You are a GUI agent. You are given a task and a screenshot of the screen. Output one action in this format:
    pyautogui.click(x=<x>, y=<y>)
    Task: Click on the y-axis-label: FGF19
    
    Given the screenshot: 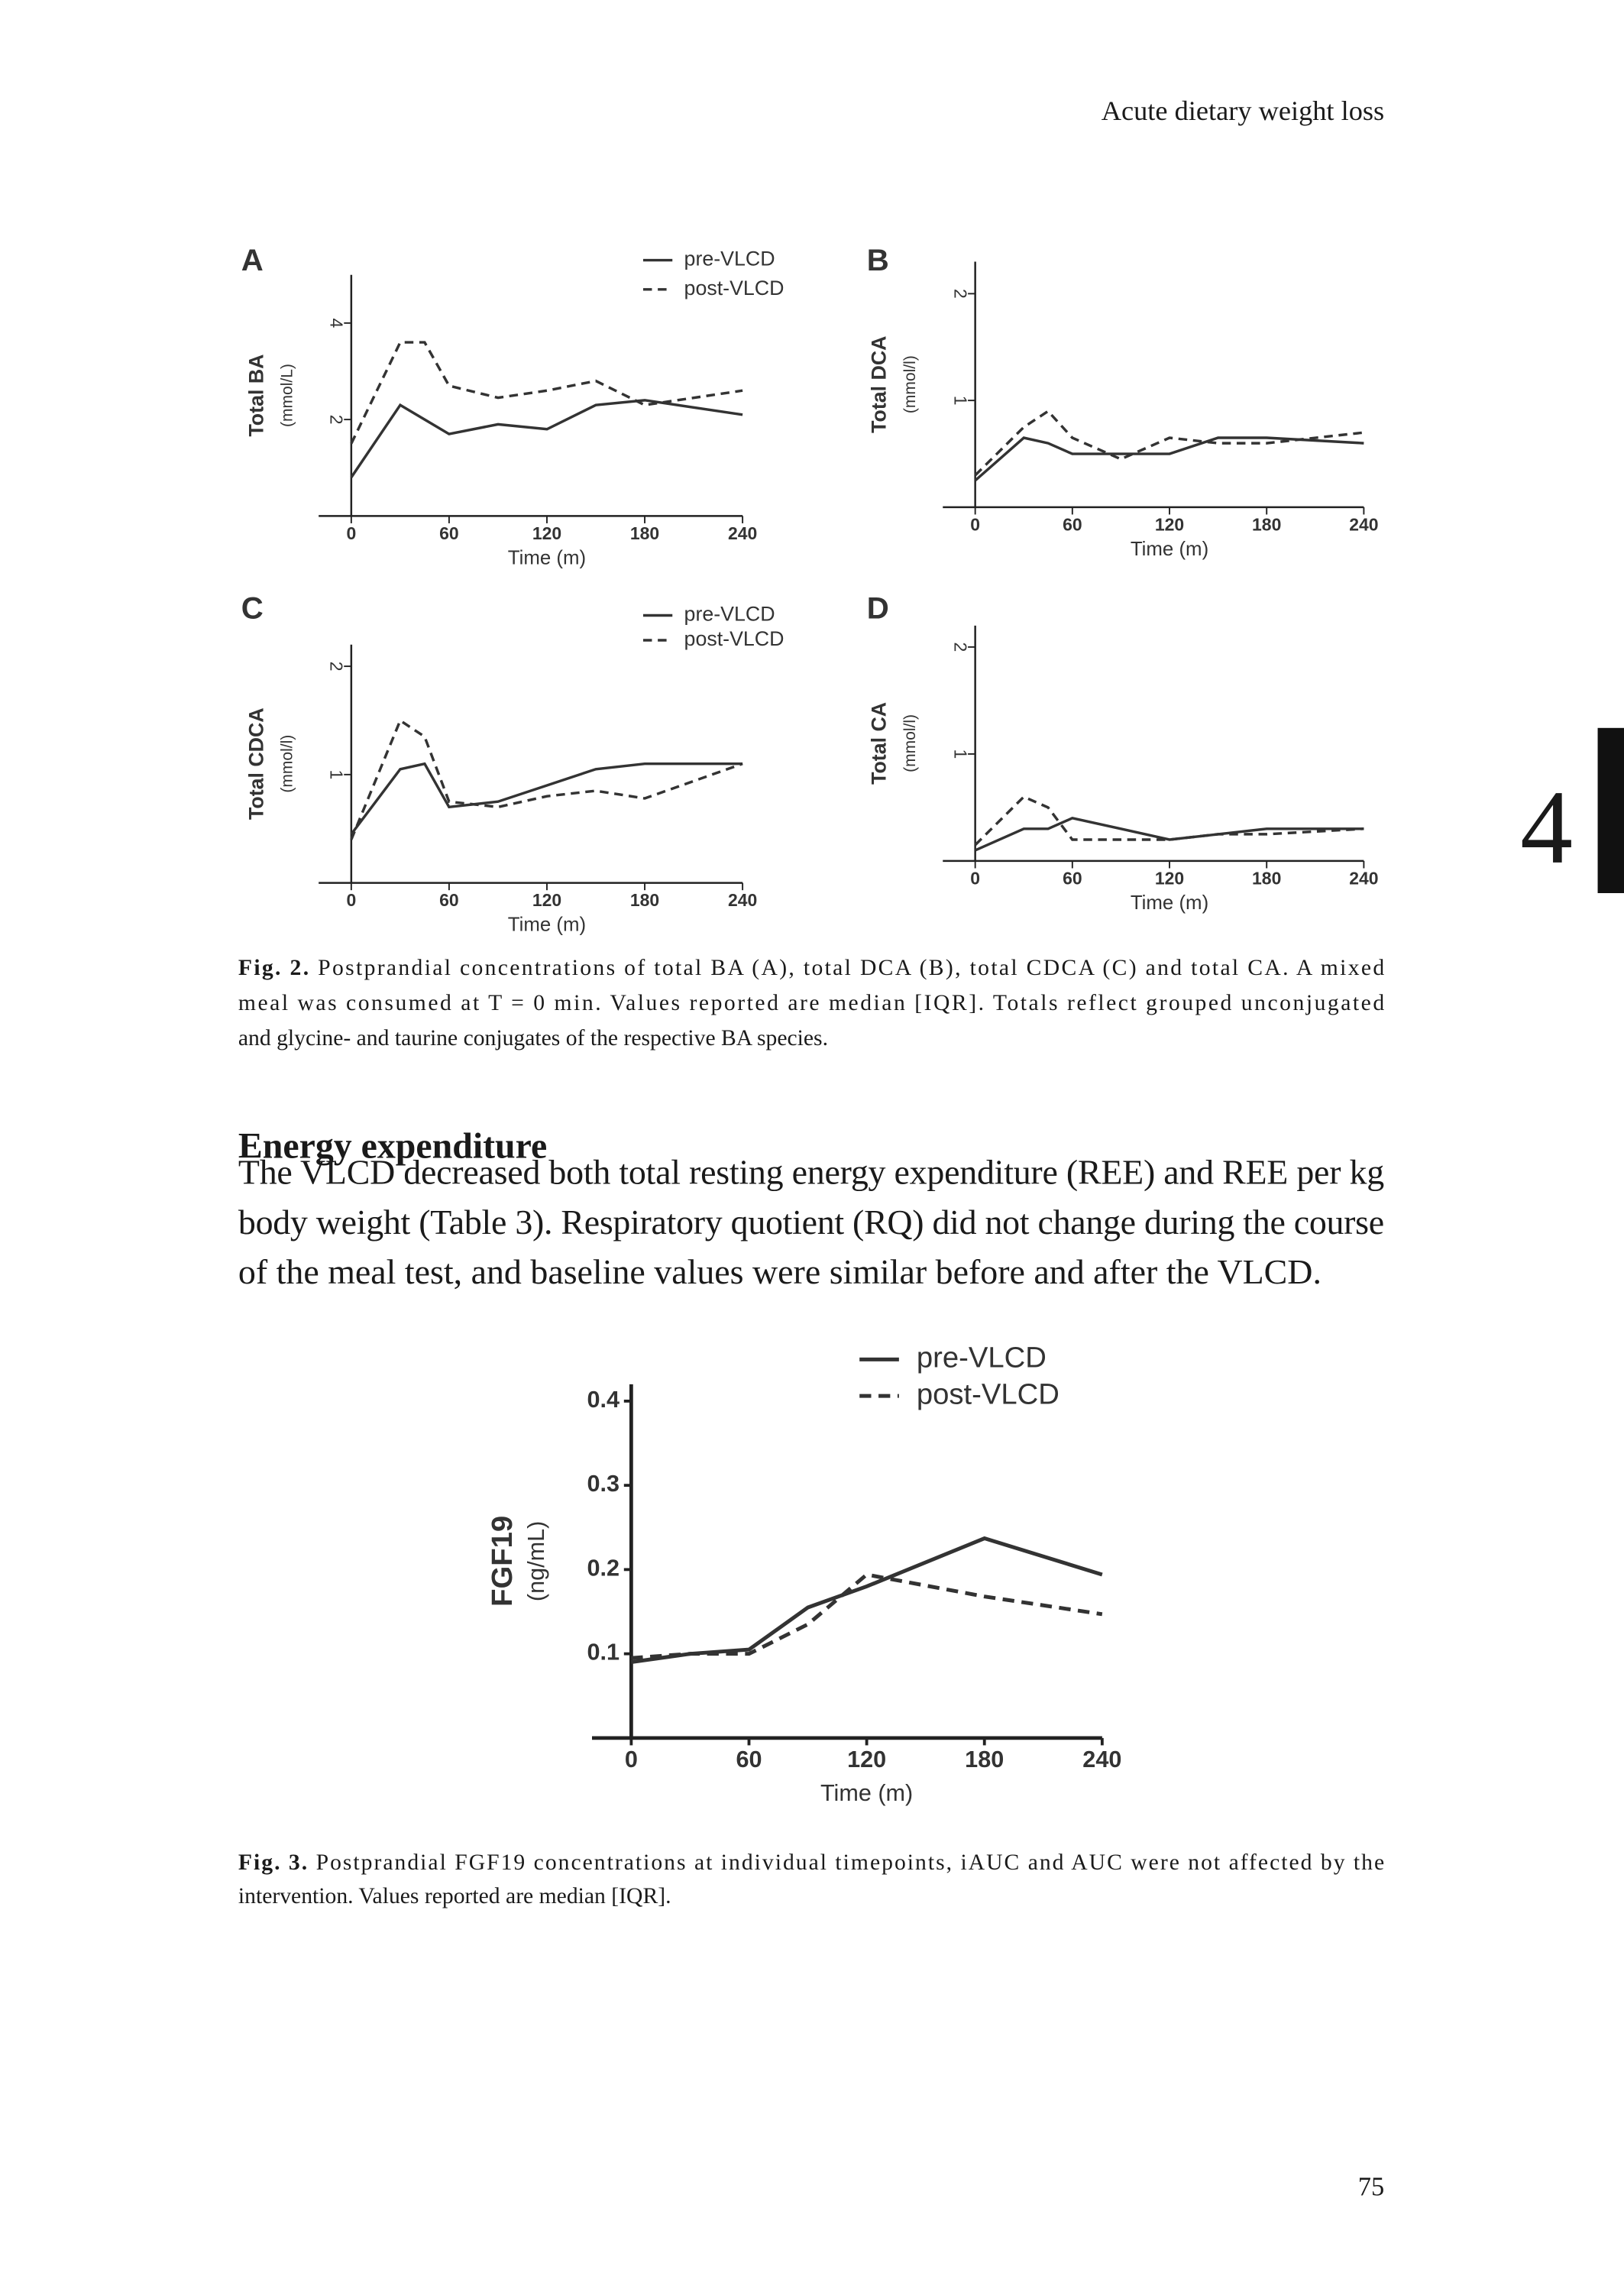 What is the action you would take?
    pyautogui.click(x=502, y=1561)
    